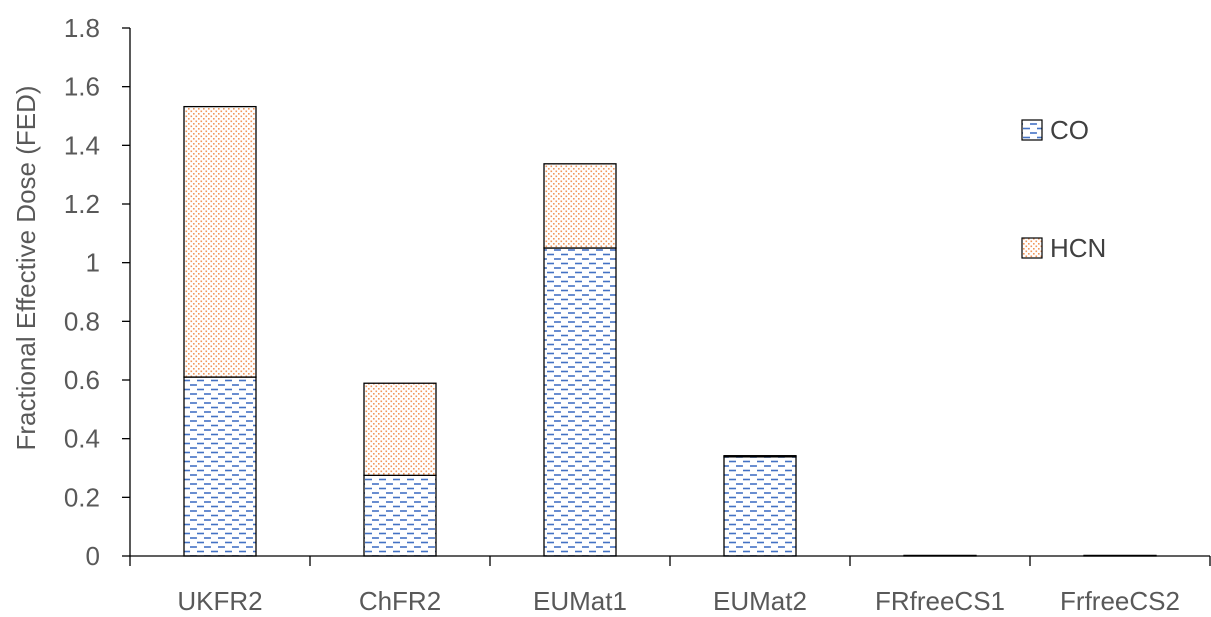  I want to click on bar-hcn-chfr2, so click(400, 429).